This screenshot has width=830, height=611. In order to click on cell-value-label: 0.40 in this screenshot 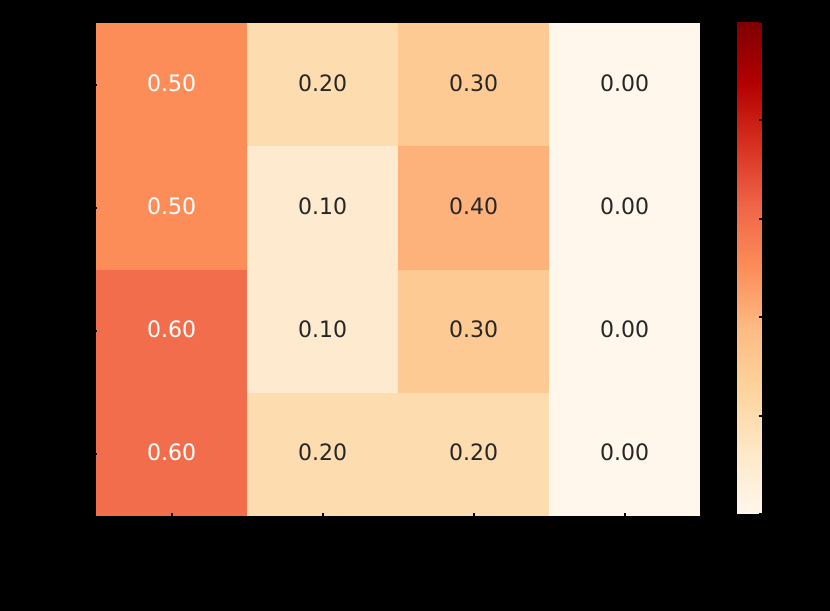, I will do `click(473, 207)`.